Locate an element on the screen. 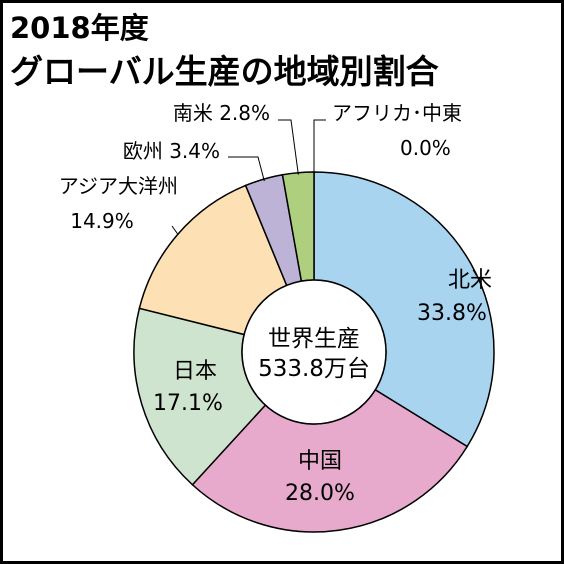 The image size is (564, 564). center-label: 世界生産 533.8万台 is located at coordinates (314, 354).